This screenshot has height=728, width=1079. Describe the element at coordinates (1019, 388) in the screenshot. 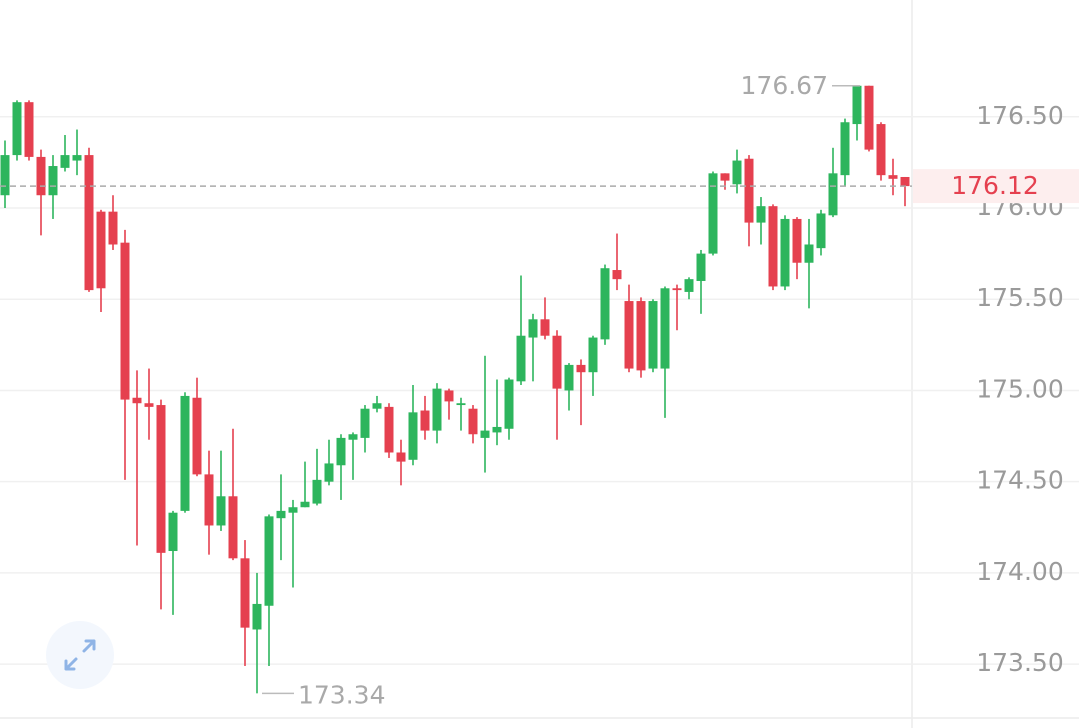

I see `y-tick-label: 175.00` at that location.